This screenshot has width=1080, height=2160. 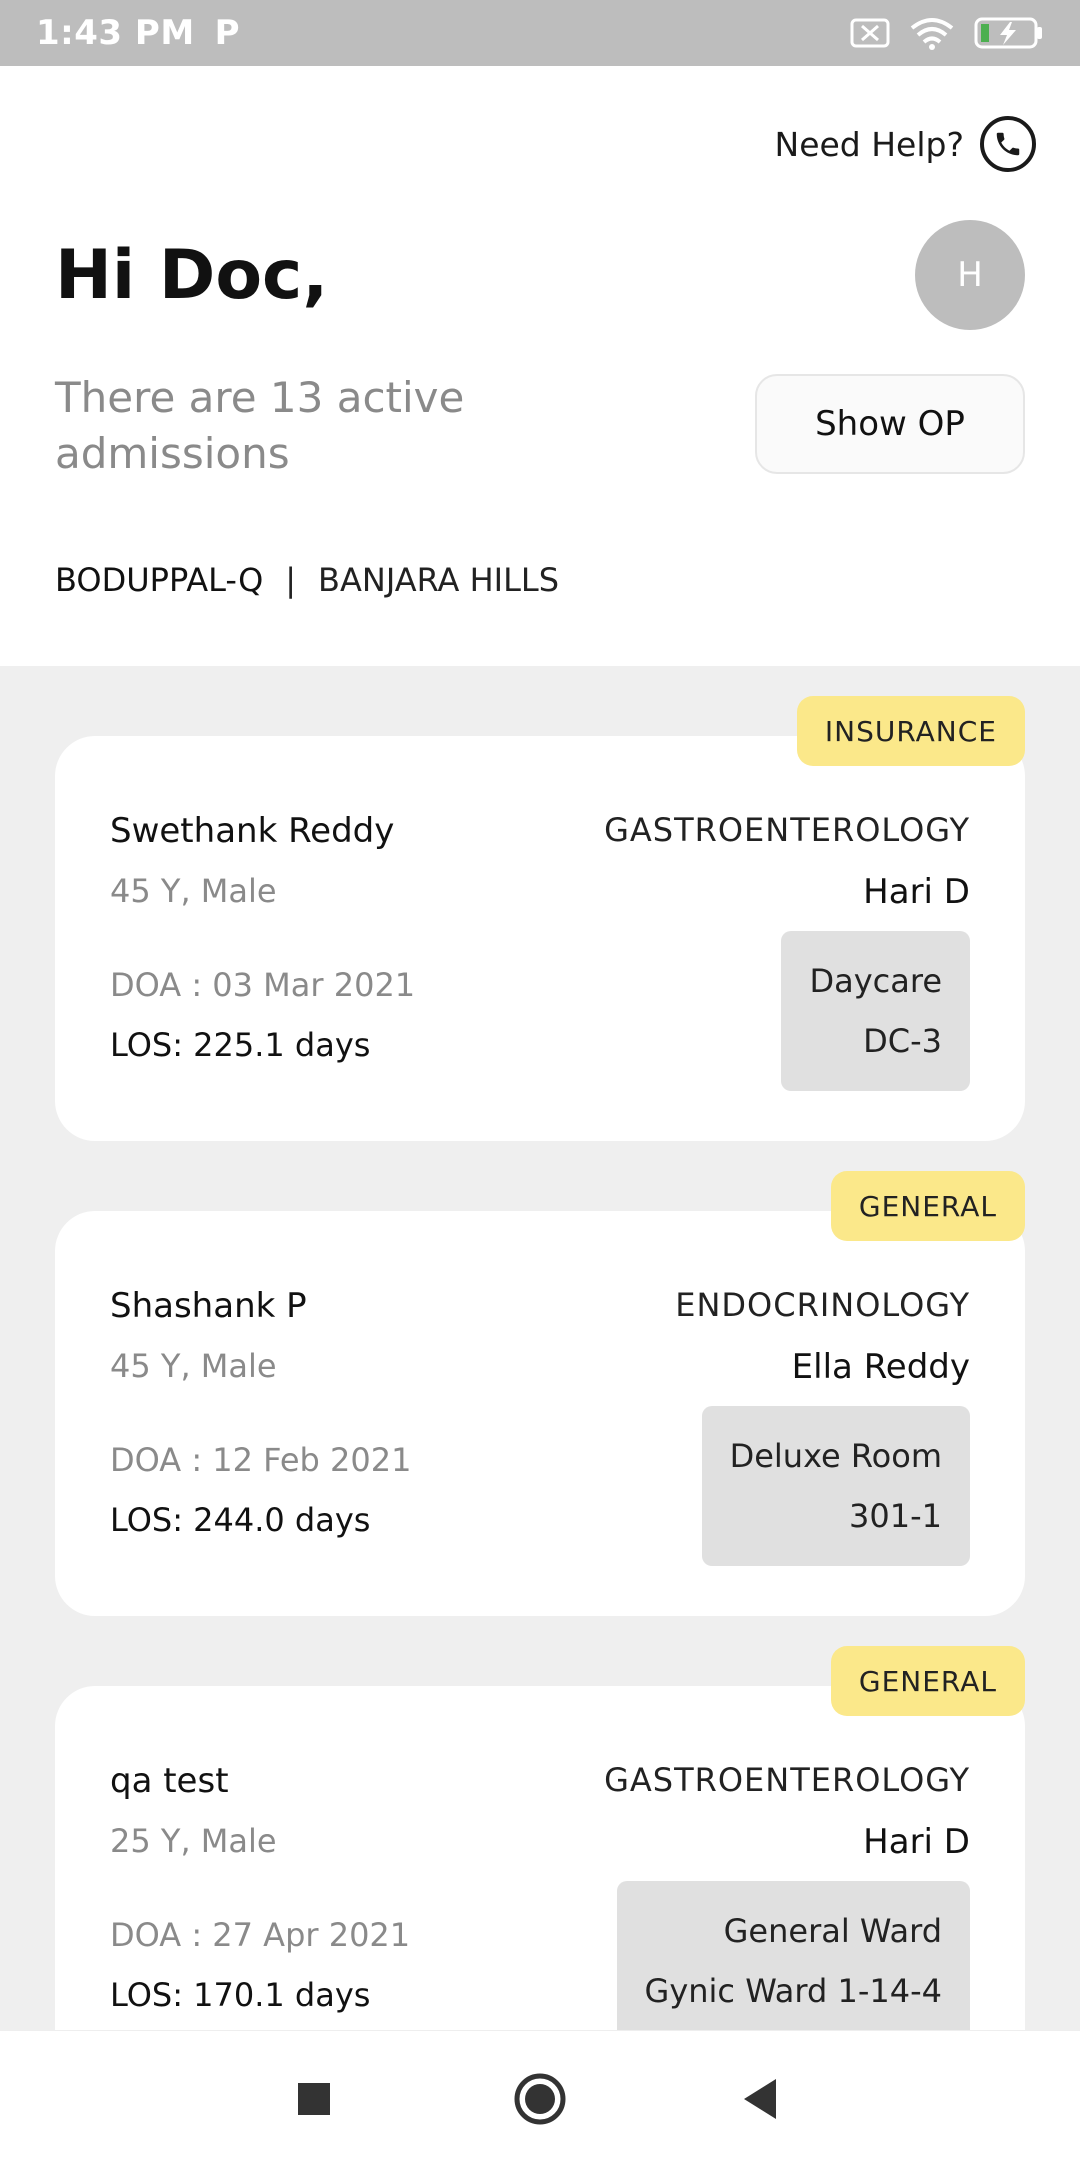 I want to click on back-button, so click(x=760, y=2099).